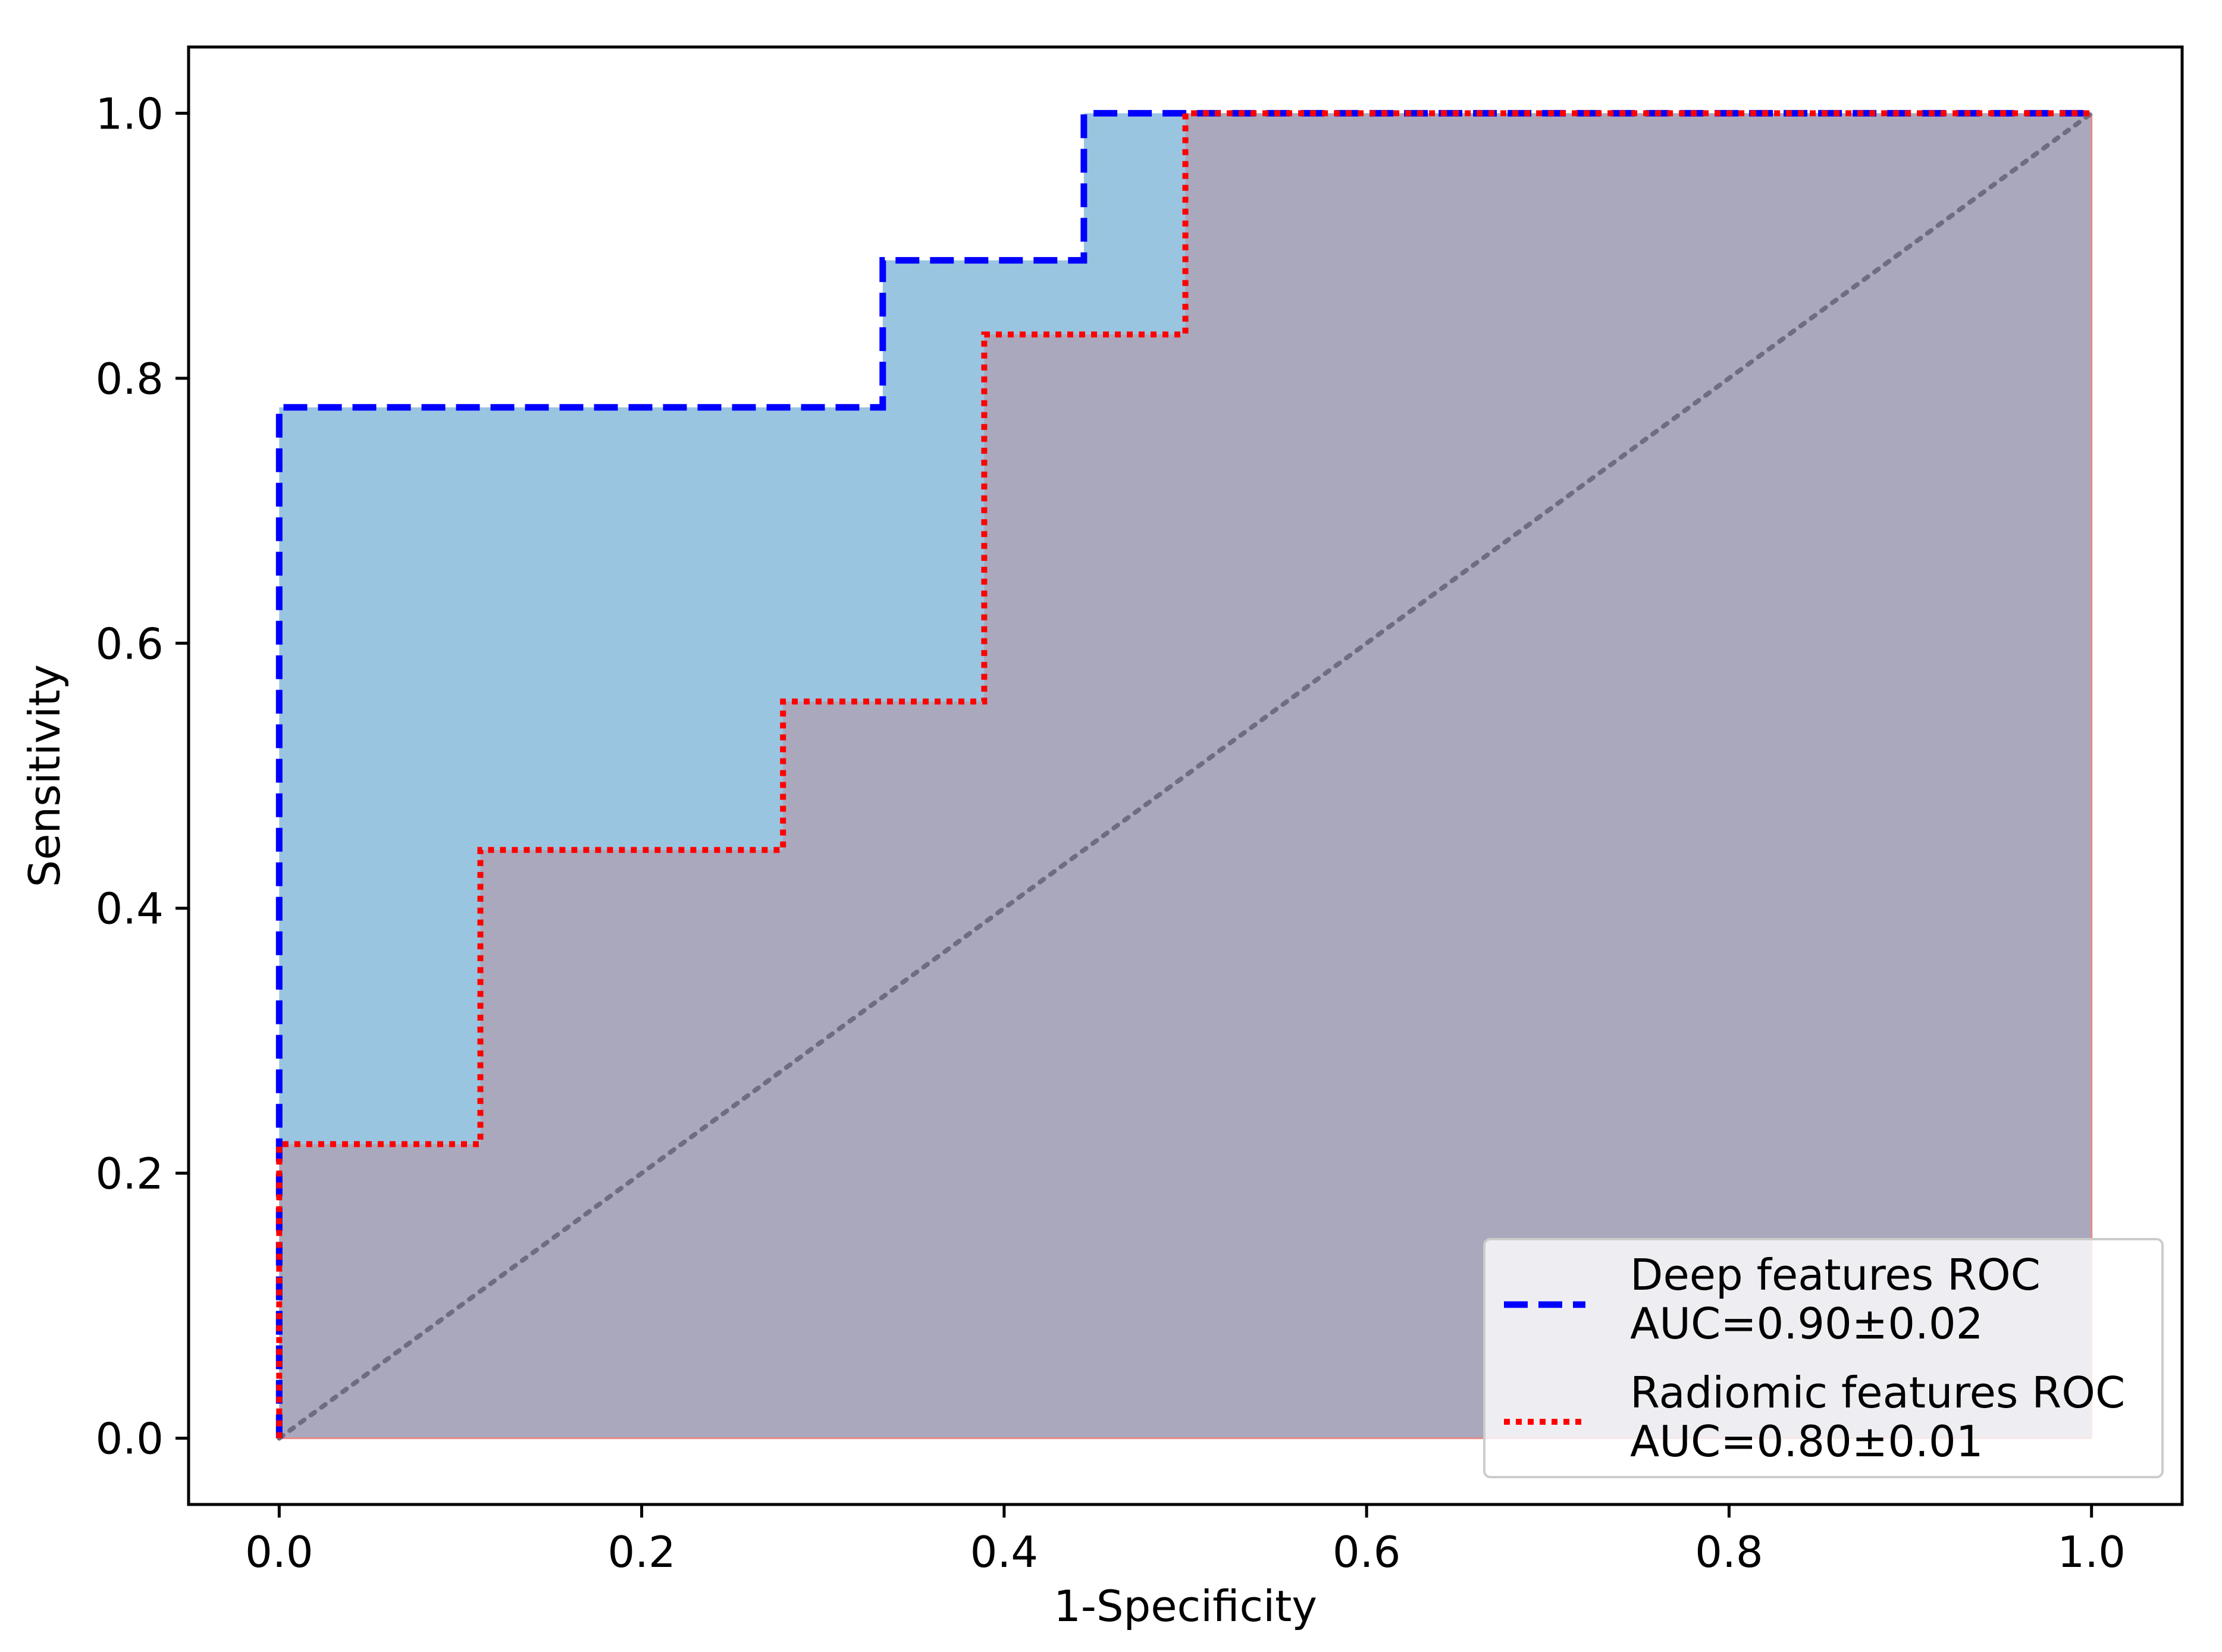  What do you see at coordinates (1806, 1324) in the screenshot?
I see `legend-deep-auc: AUC=0.90±0.02` at bounding box center [1806, 1324].